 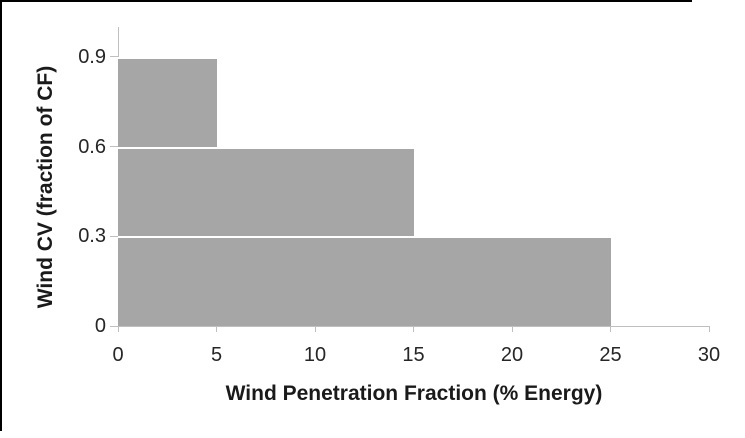 I want to click on x-tick-label-10: 10, so click(x=315, y=355).